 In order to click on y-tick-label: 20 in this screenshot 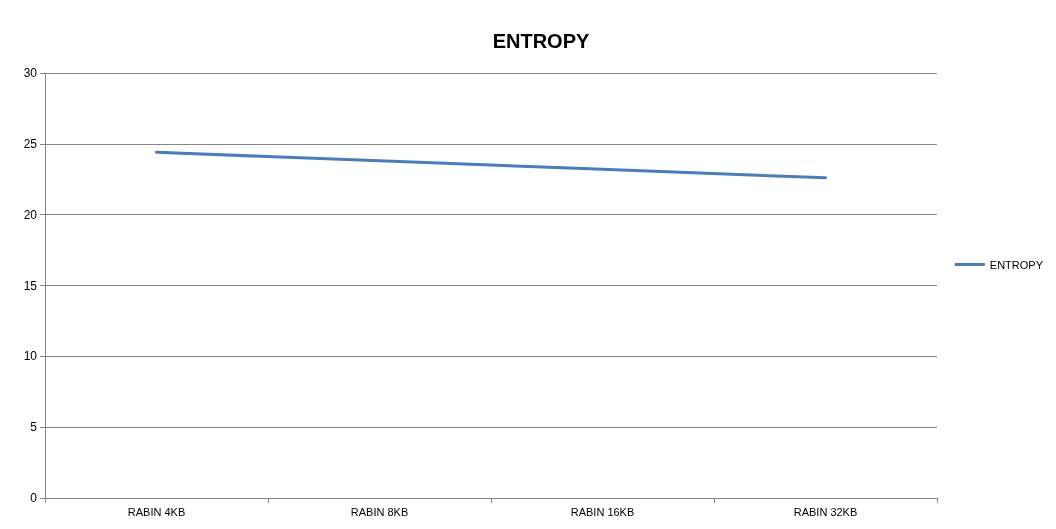, I will do `click(30, 214)`.